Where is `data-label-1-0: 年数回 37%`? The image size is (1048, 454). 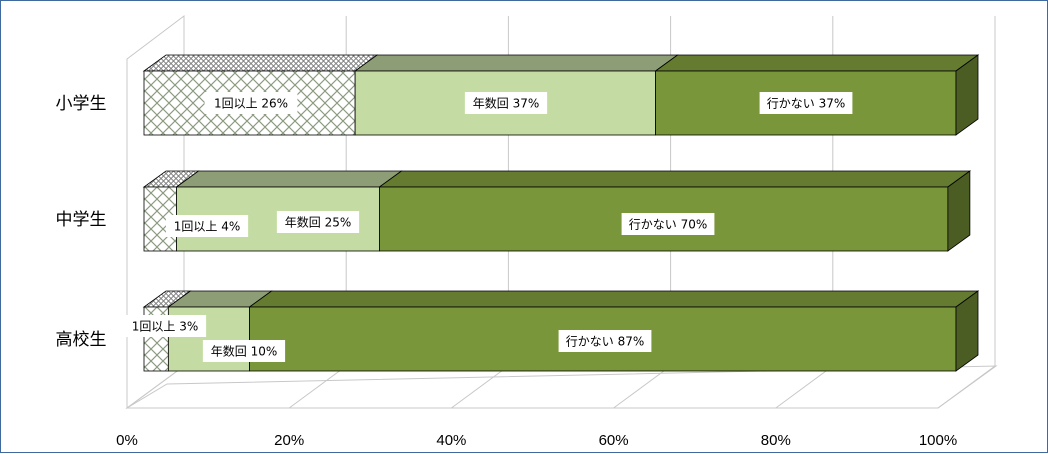
data-label-1-0: 年数回 37% is located at coordinates (506, 103).